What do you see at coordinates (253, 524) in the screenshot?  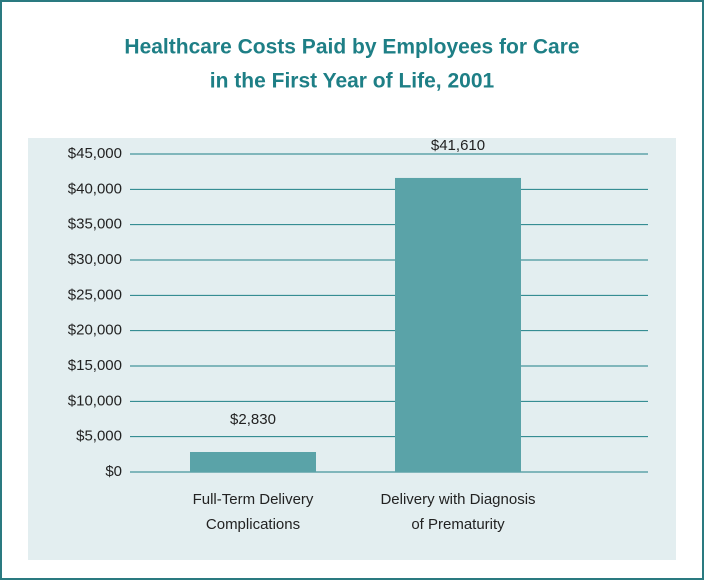 I see `x-tick-label: Complications` at bounding box center [253, 524].